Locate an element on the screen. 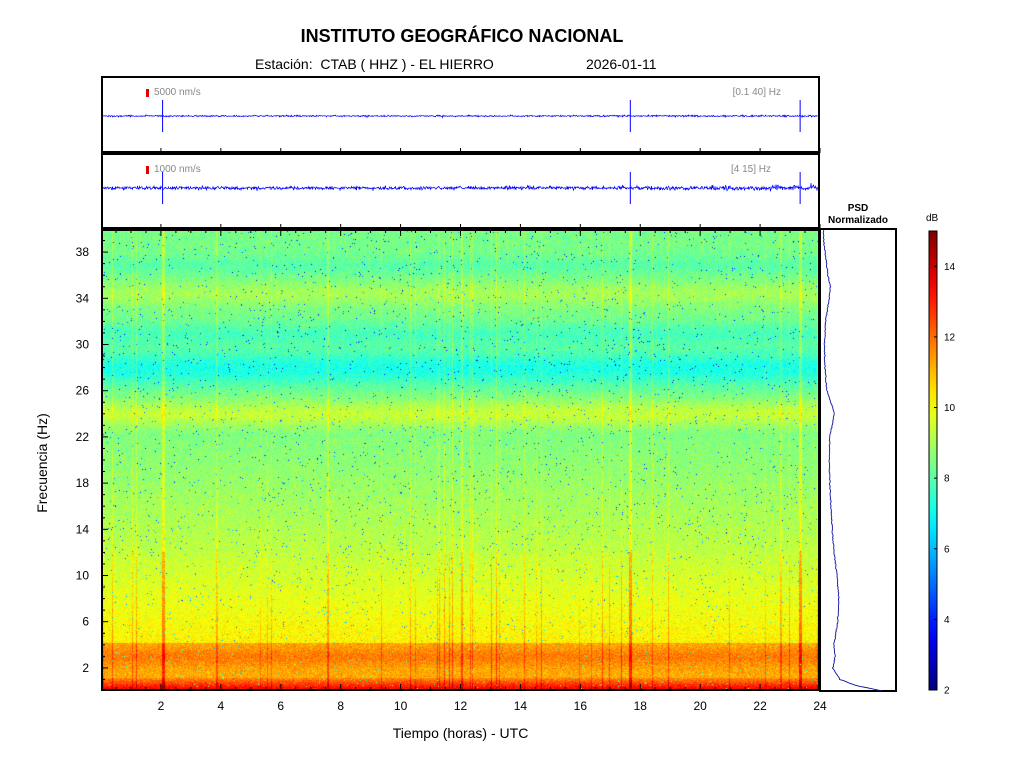  psd-title: PSD Normalizado is located at coordinates (858, 215).